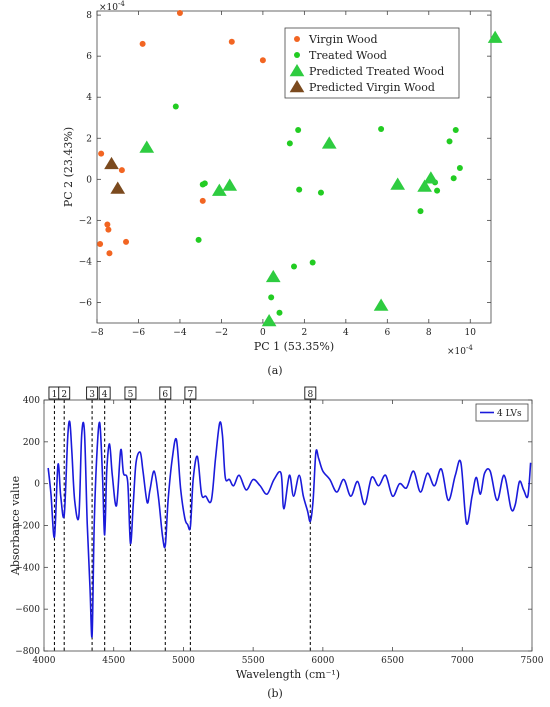  I want to click on scatter-x-exponent: ×10⁻⁴, so click(460, 350).